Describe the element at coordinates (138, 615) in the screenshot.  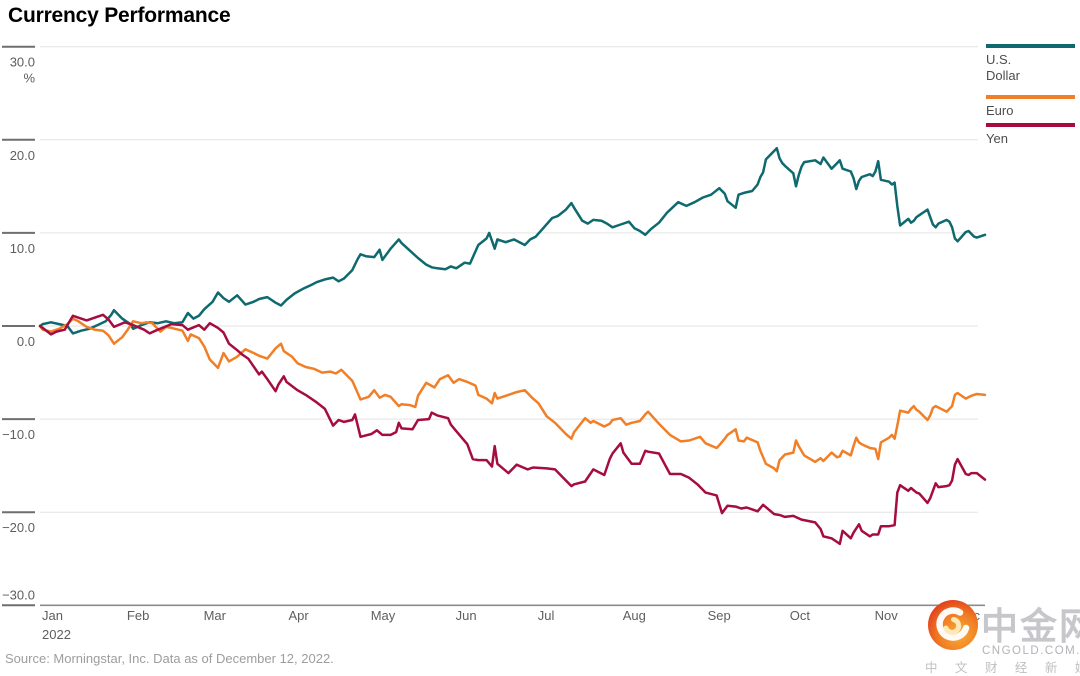
I see `x-month-label: Feb` at that location.